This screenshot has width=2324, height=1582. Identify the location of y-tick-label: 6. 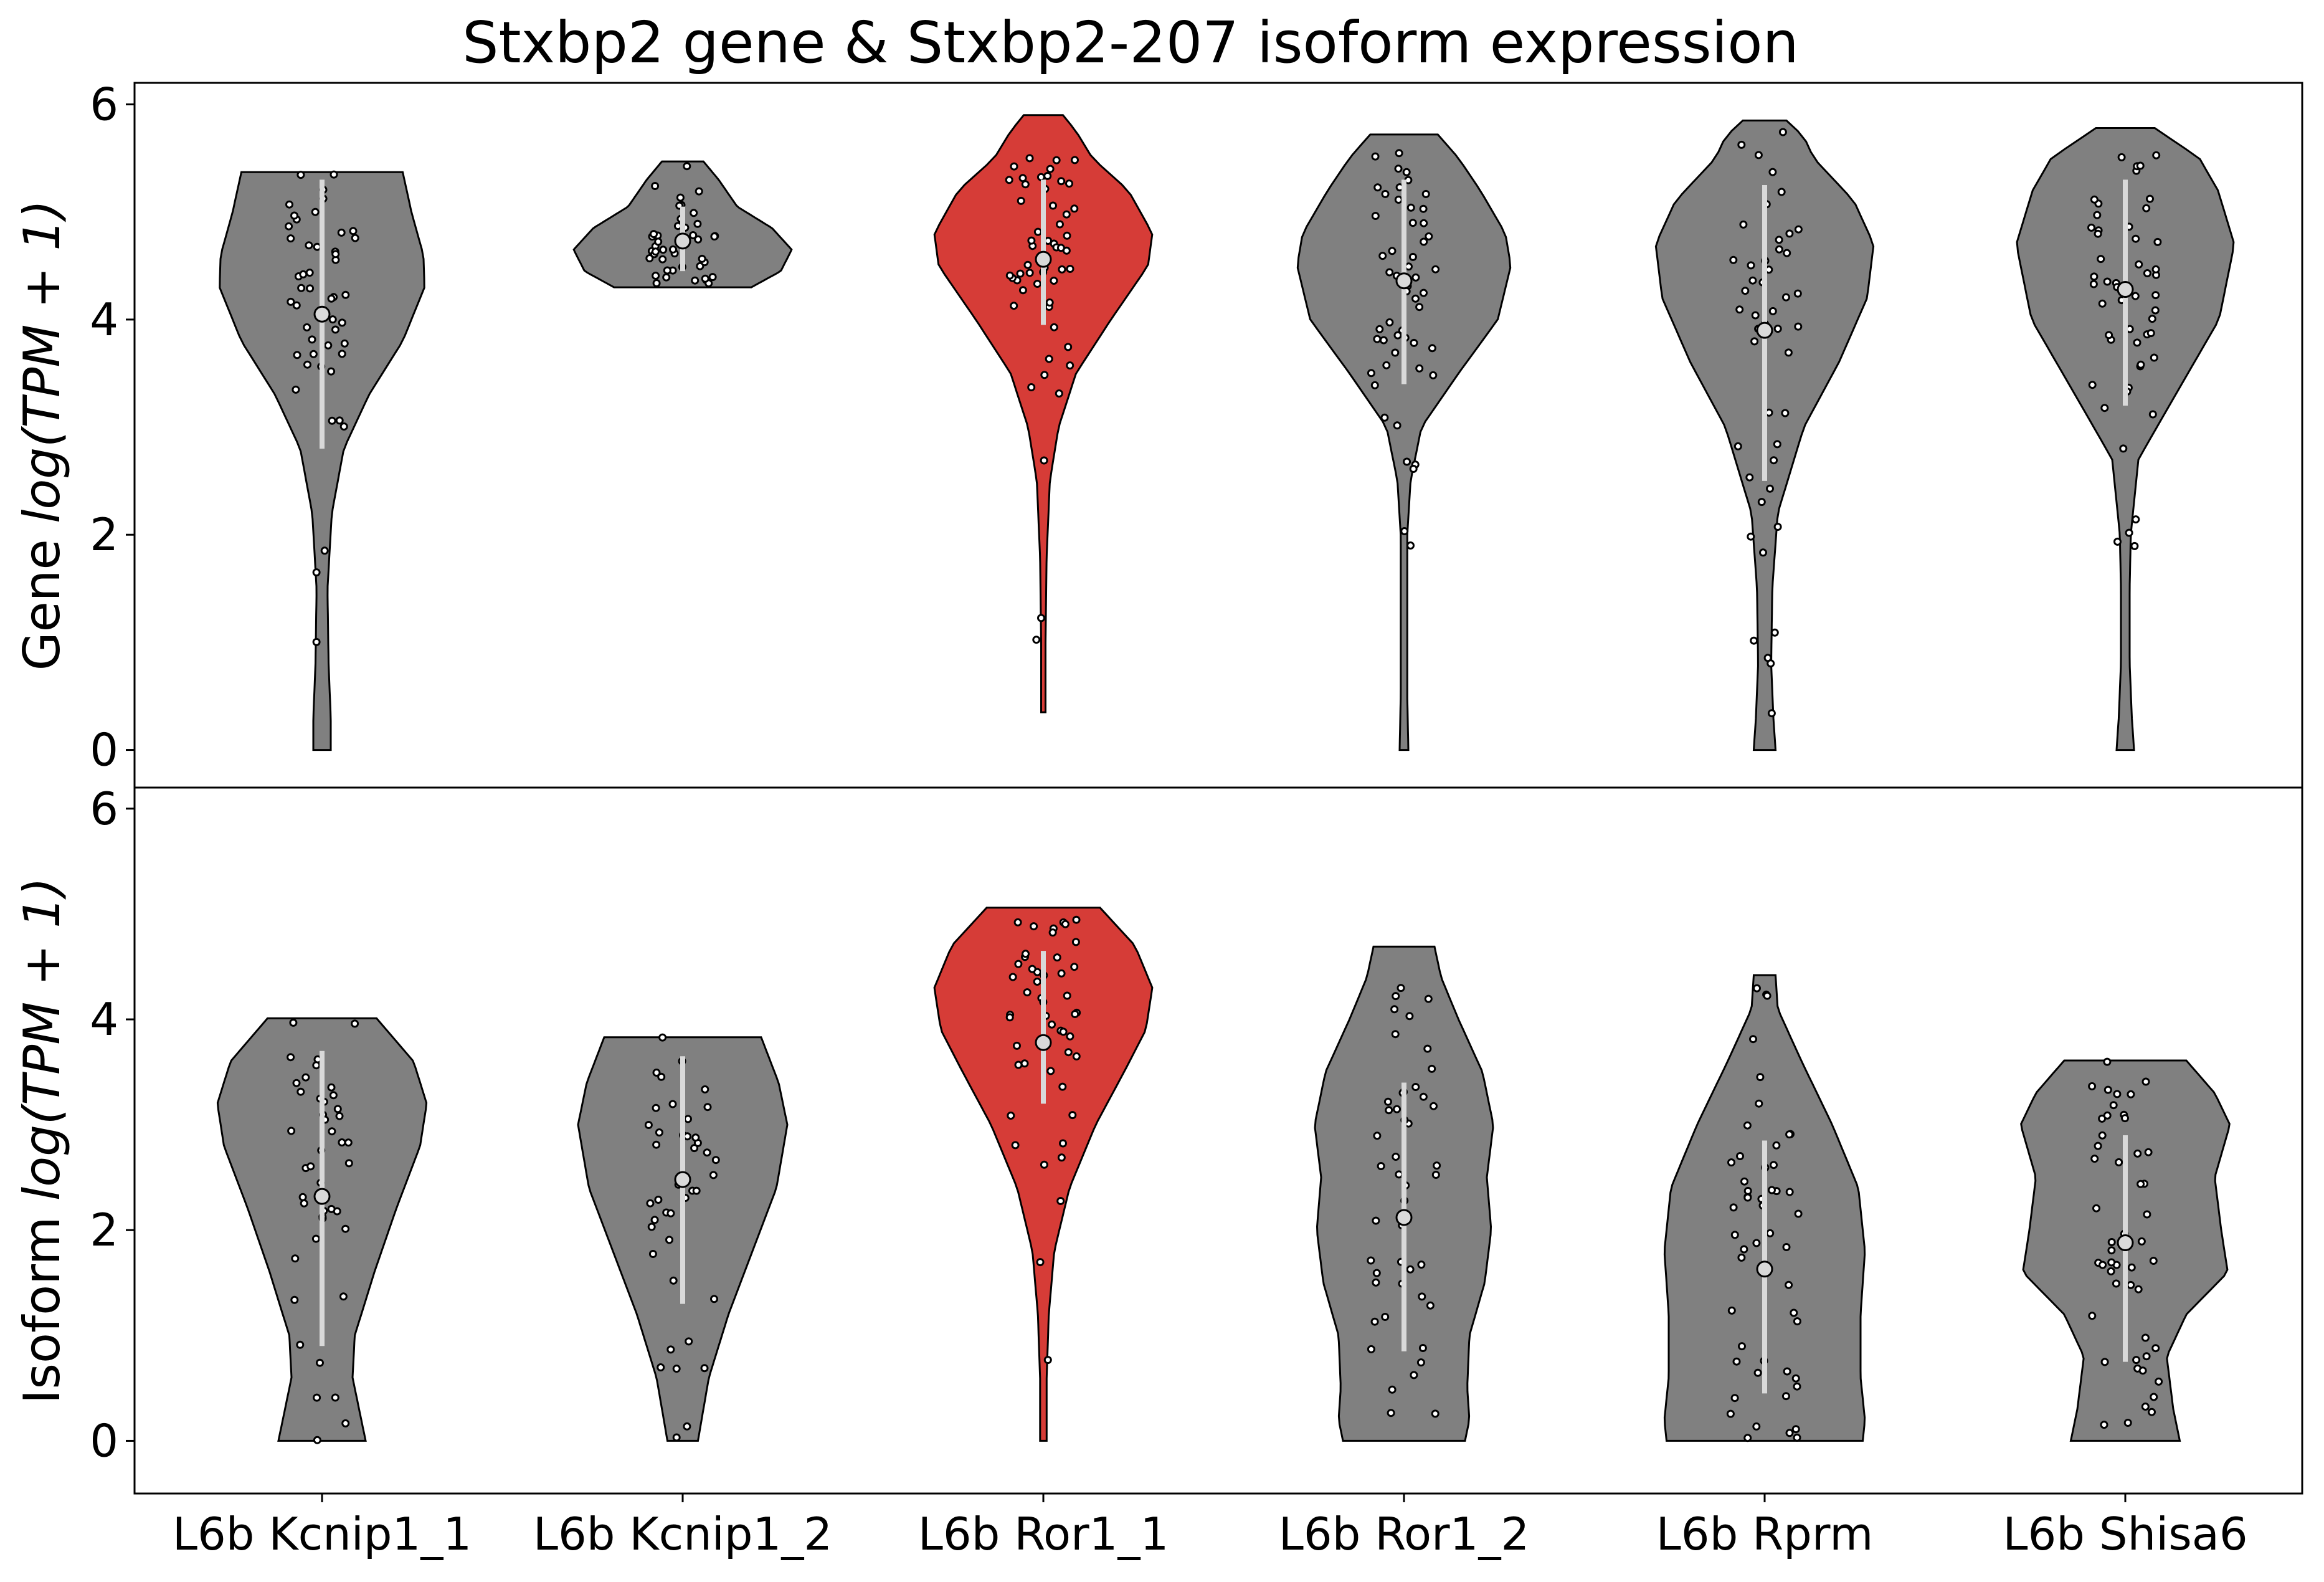
(104, 809).